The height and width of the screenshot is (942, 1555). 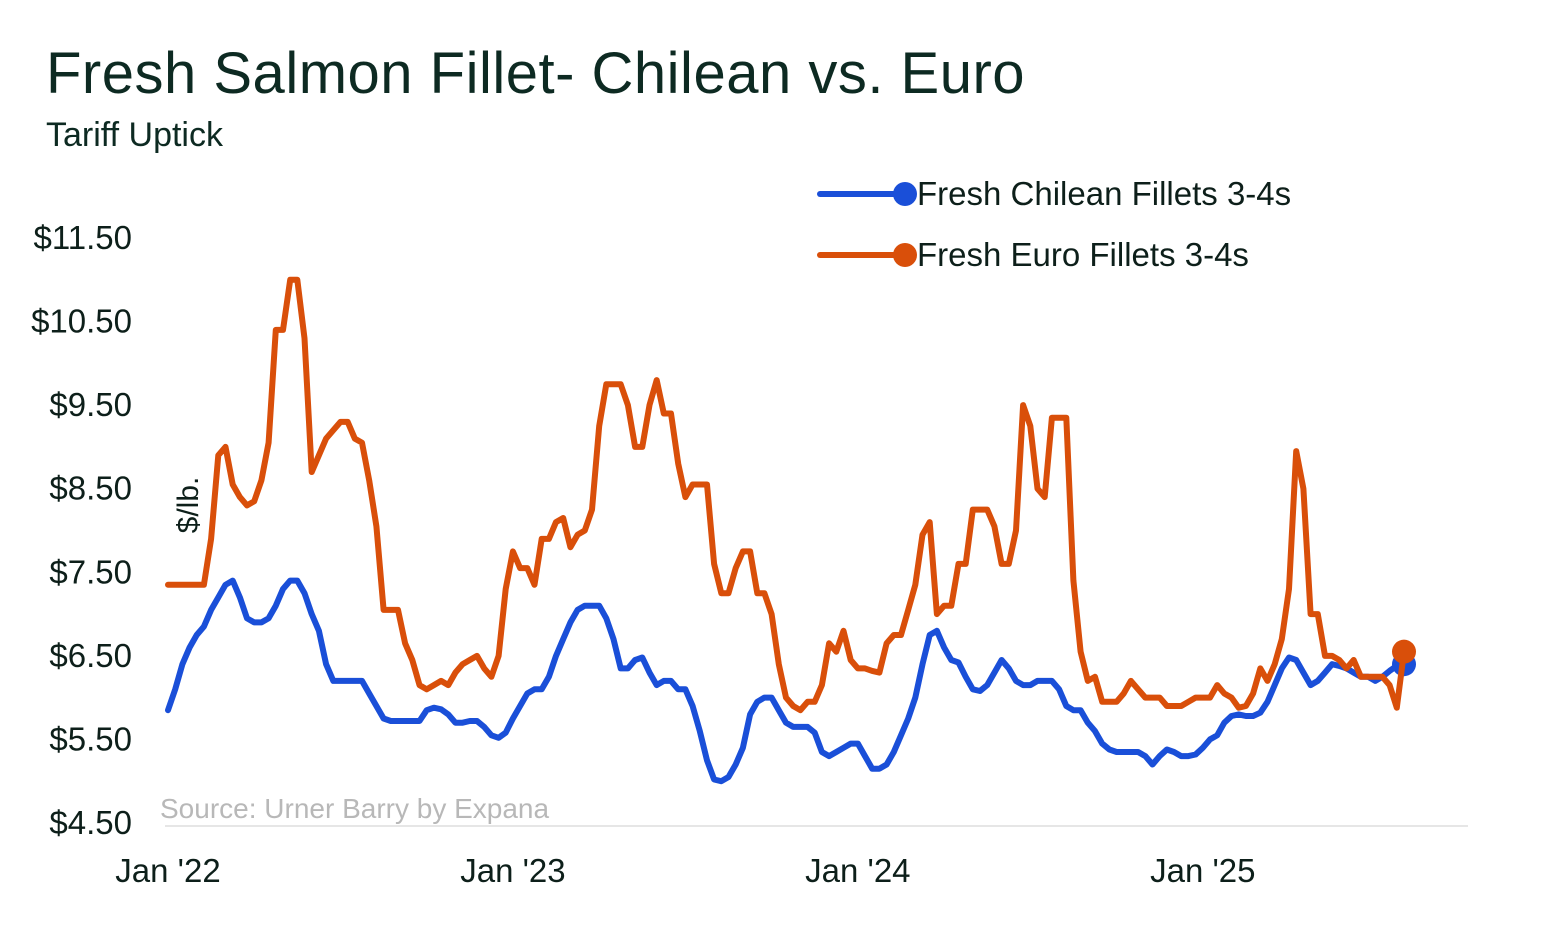 I want to click on y-axis-label: $/lb., so click(x=188, y=505).